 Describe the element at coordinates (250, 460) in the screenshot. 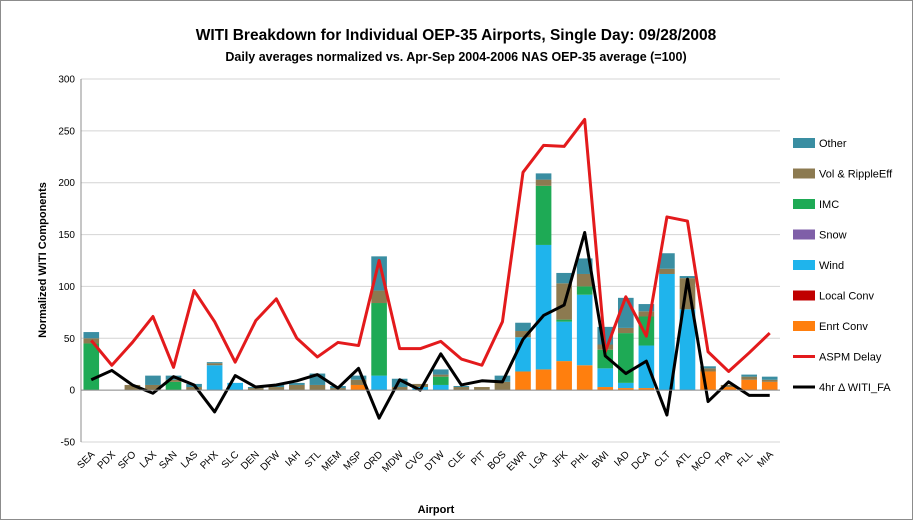

I see `x-tick-label: DEN` at that location.